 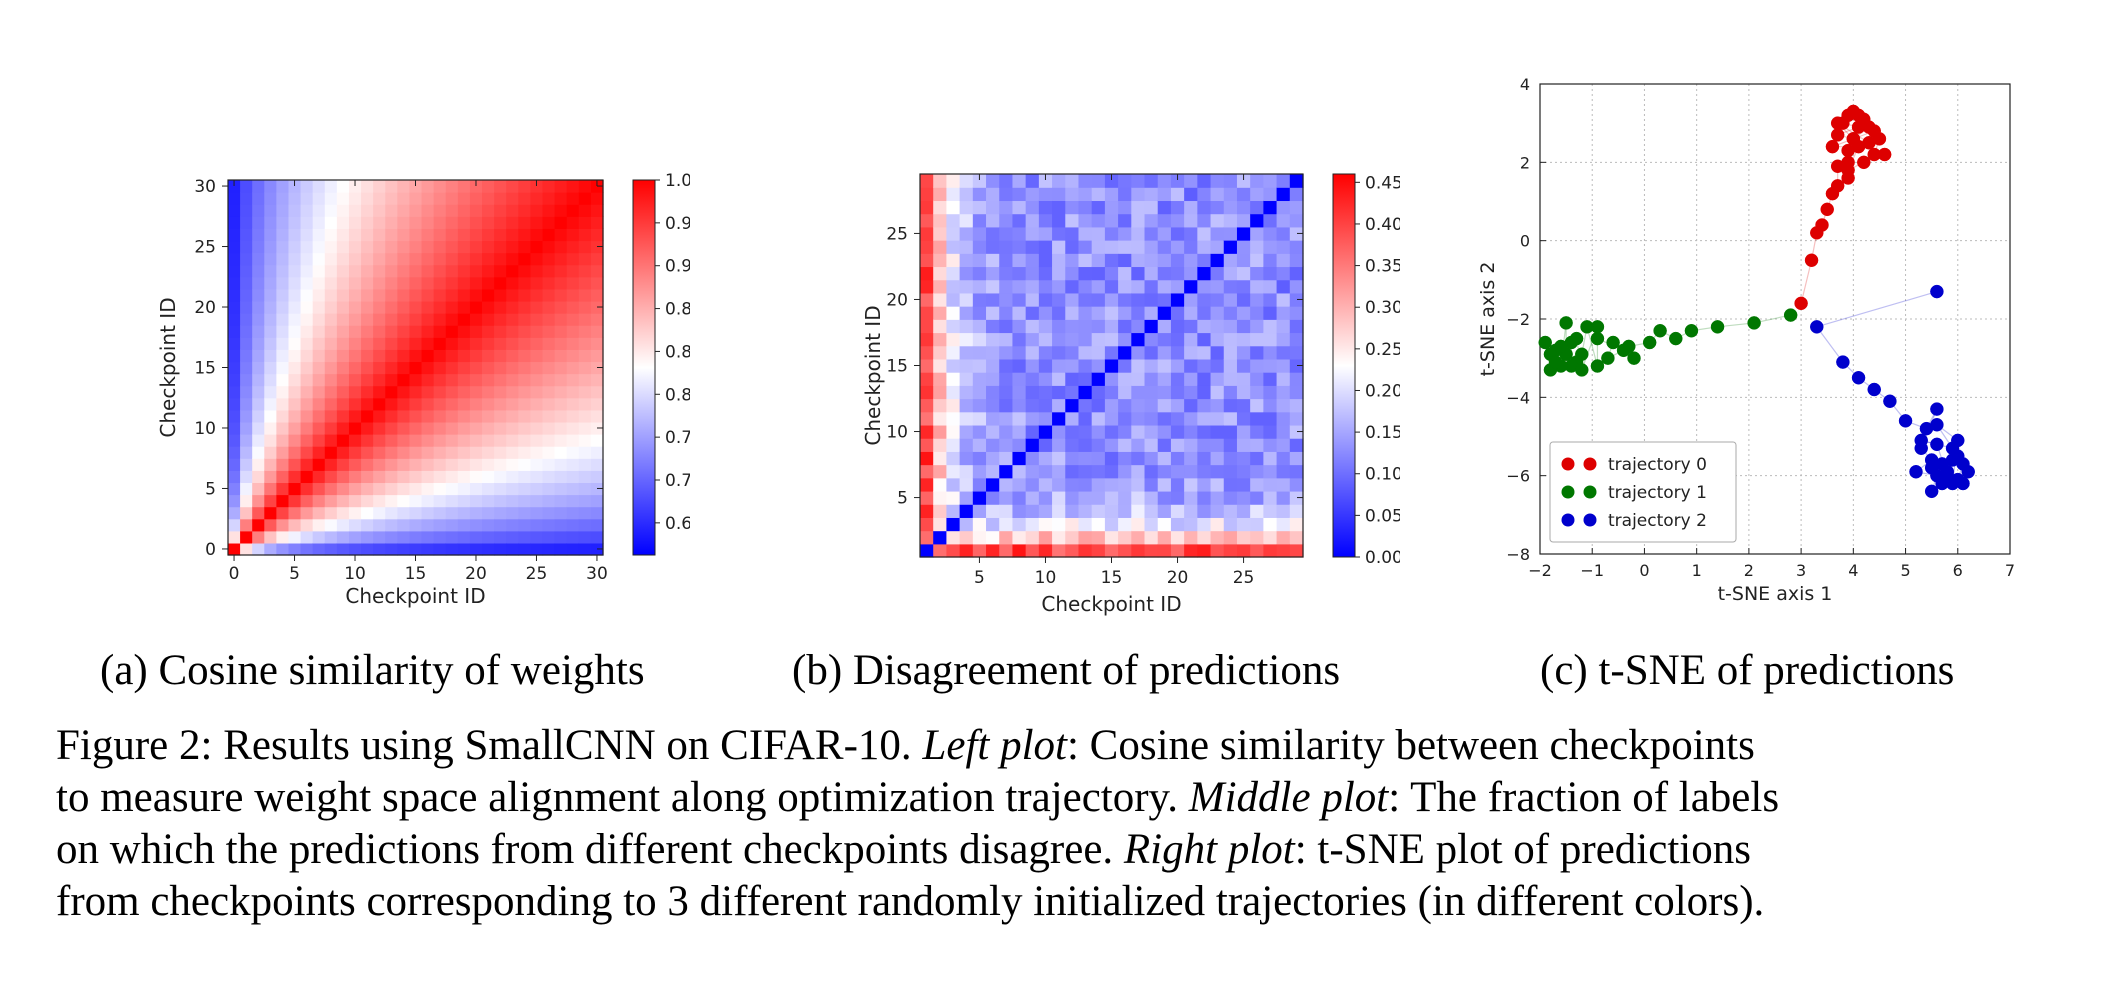 What do you see at coordinates (897, 367) in the screenshot?
I see `y-tick-label: 15` at bounding box center [897, 367].